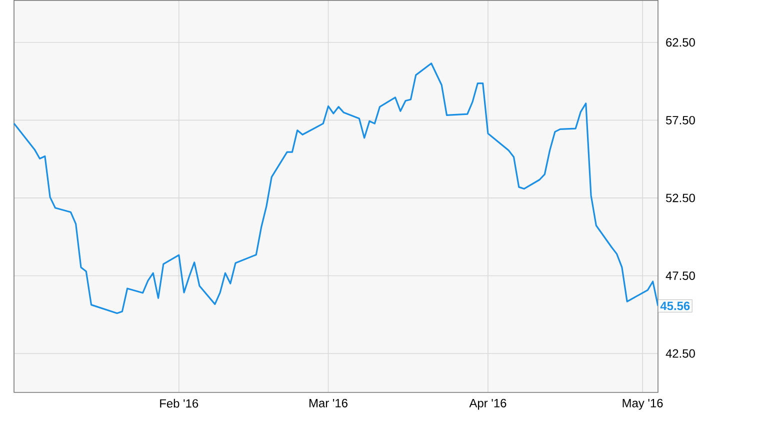 This screenshot has height=432, width=764. I want to click on x-tick-label: May '16, so click(642, 404).